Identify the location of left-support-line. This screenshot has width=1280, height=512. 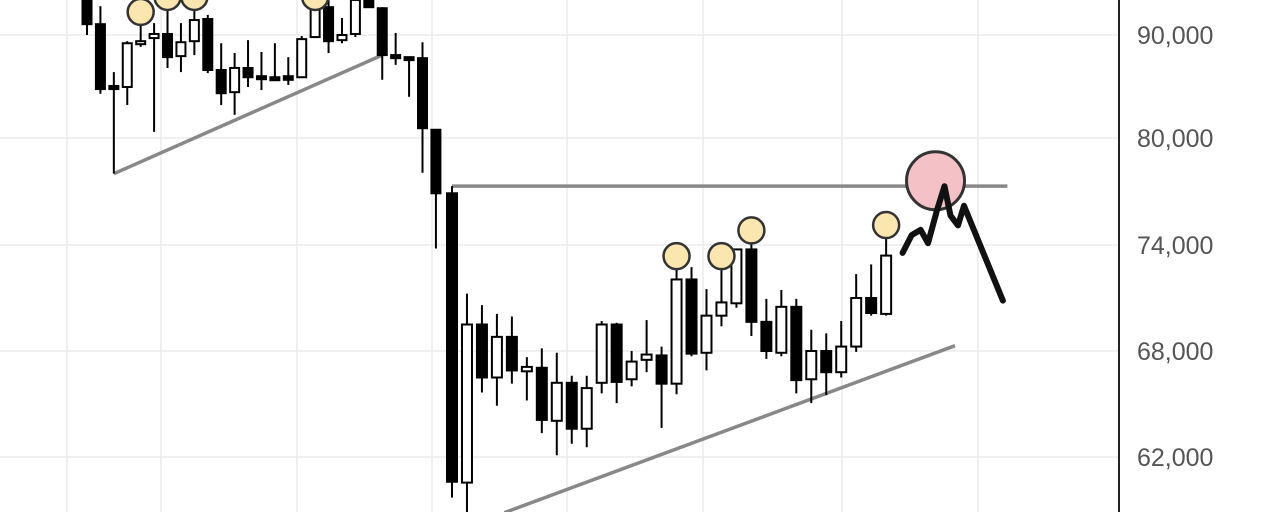
(248, 114).